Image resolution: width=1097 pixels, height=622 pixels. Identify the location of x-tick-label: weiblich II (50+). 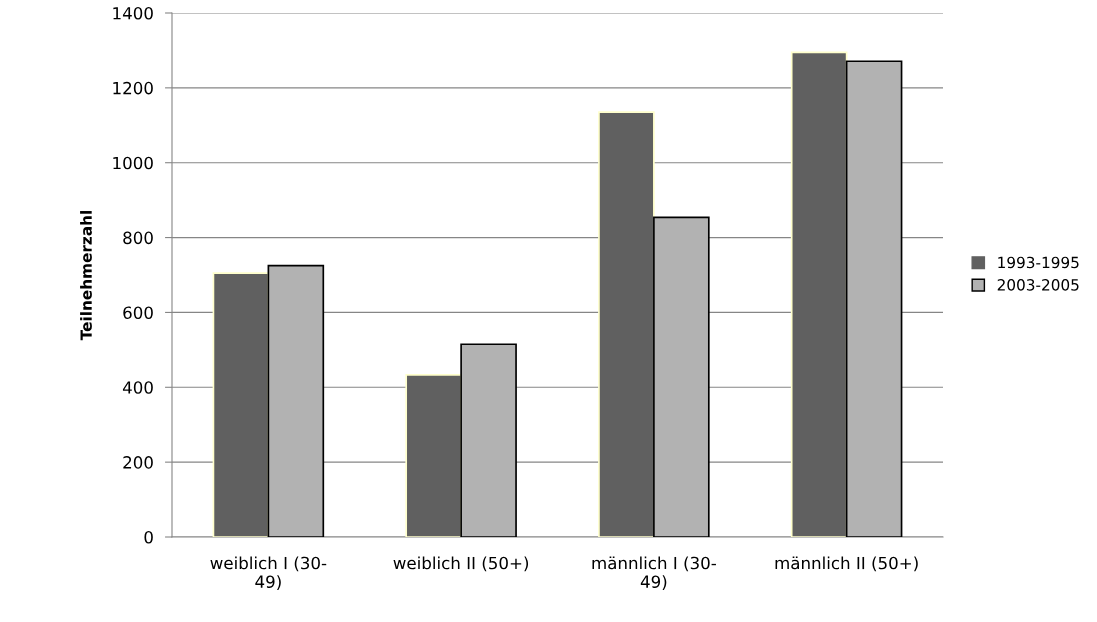
(461, 564).